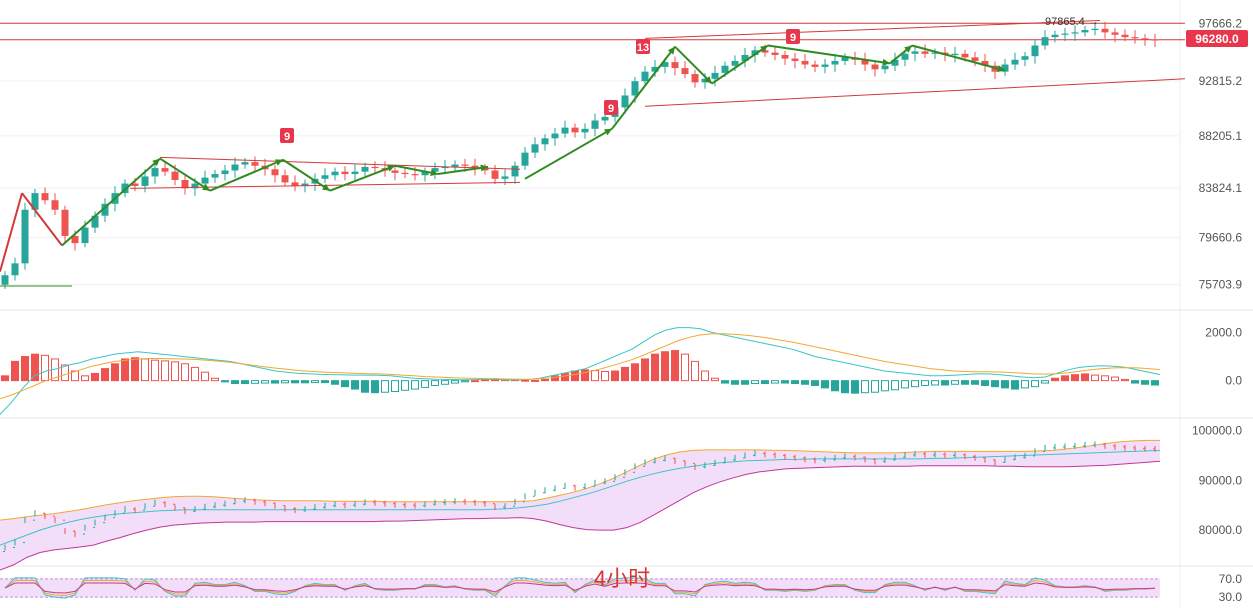 Image resolution: width=1253 pixels, height=608 pixels. Describe the element at coordinates (1072, 22) in the screenshot. I see `peak-annotation: 97865.4 →` at that location.